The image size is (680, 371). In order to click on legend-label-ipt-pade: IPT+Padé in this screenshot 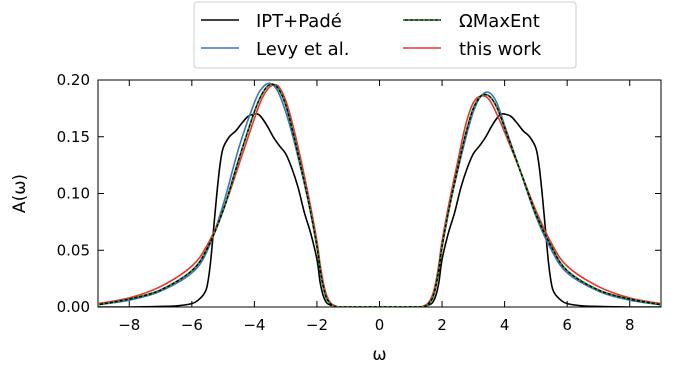, I will do `click(299, 21)`.